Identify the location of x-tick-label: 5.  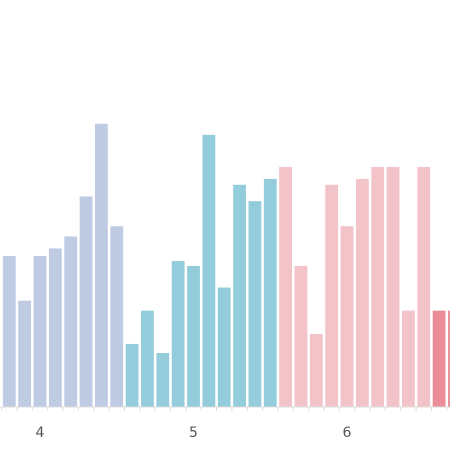
(193, 433).